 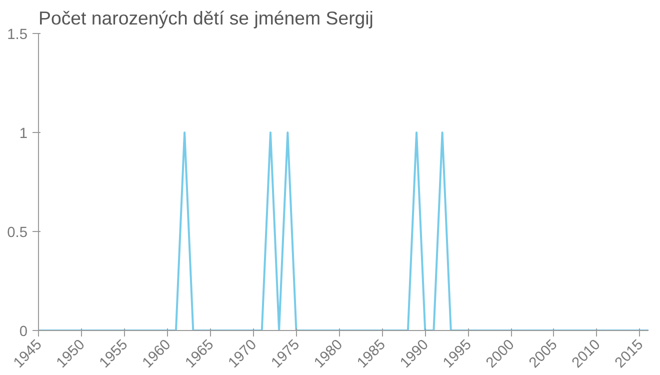 I want to click on y-tick-label: 0.5, so click(x=17, y=233).